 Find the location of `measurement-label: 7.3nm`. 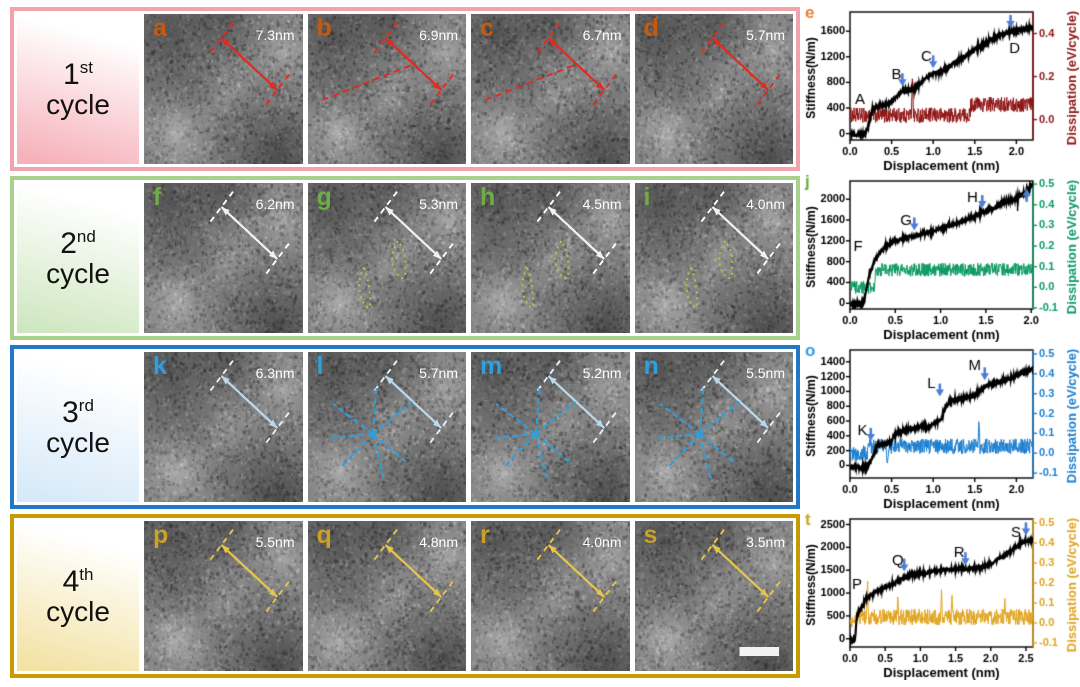

measurement-label: 7.3nm is located at coordinates (275, 35).